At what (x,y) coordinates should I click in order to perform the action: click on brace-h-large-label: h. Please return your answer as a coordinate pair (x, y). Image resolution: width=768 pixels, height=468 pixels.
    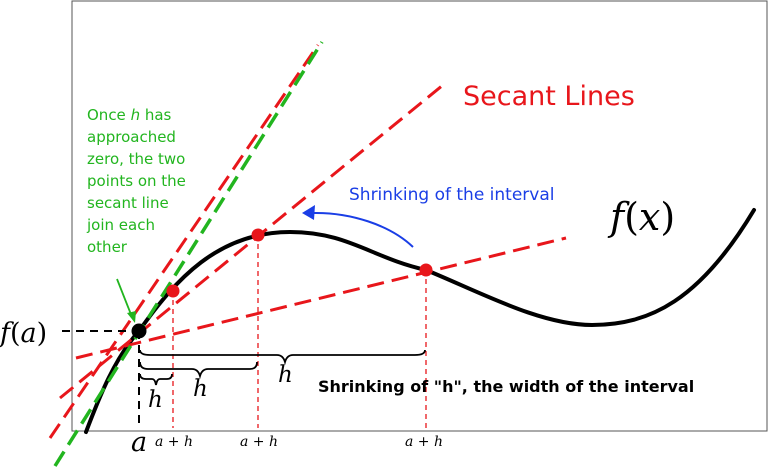
    Looking at the image, I should click on (285, 375).